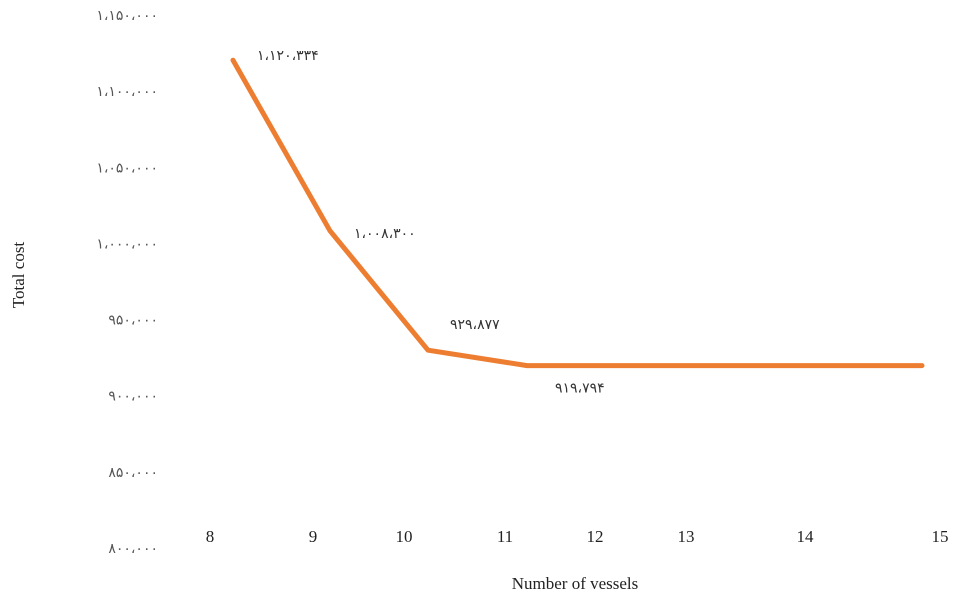 The width and height of the screenshot is (956, 598). What do you see at coordinates (133, 397) in the screenshot?
I see `y-tick-label: ۹۰۰،۰۰۰` at bounding box center [133, 397].